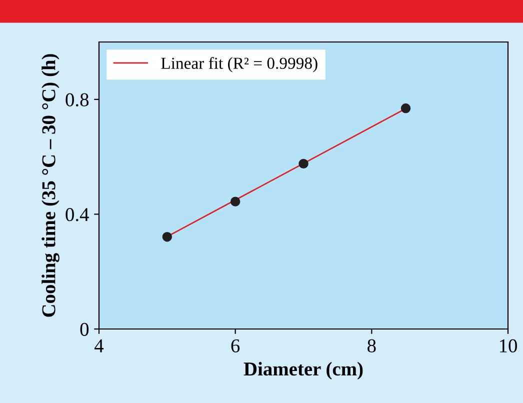 The image size is (523, 403). I want to click on y-tick-label: 0.8, so click(77, 99).